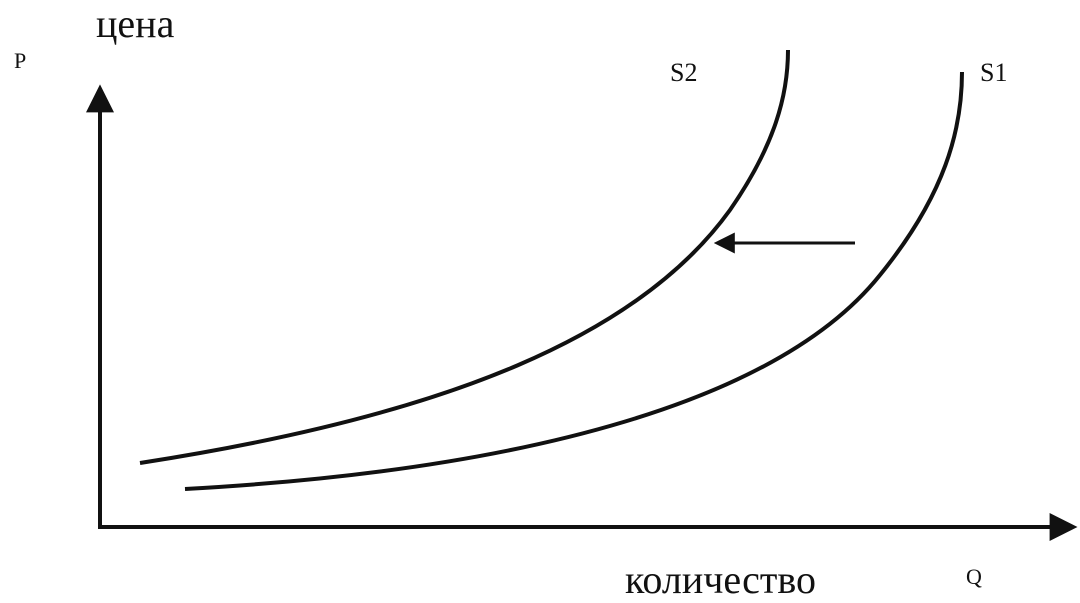 The height and width of the screenshot is (603, 1080). What do you see at coordinates (994, 72) in the screenshot?
I see `curve-label-s1: S1` at bounding box center [994, 72].